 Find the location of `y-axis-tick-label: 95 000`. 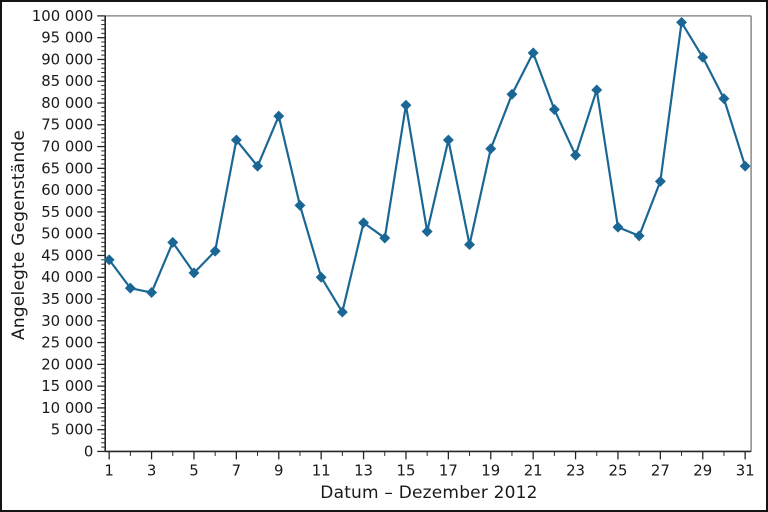

y-axis-tick-label: 95 000 is located at coordinates (67, 38).